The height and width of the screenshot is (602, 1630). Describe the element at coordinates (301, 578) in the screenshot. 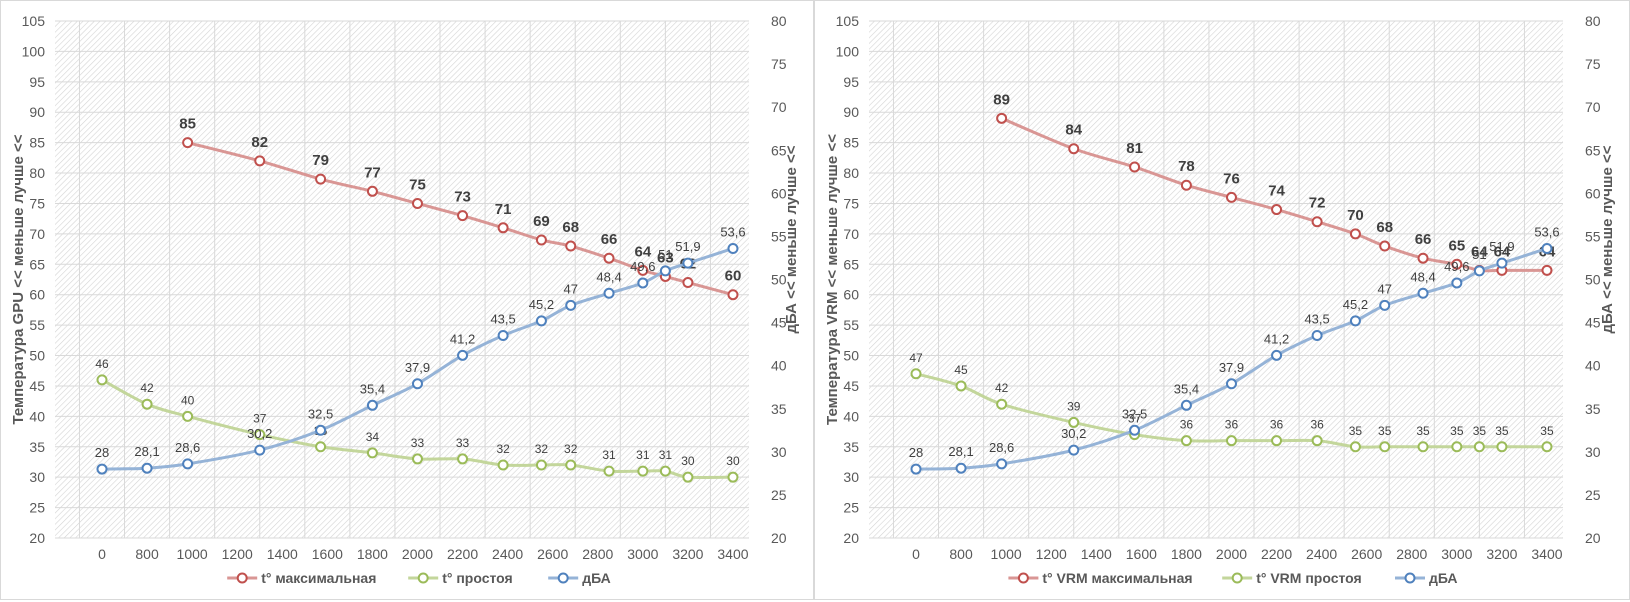

I see `legend-item: t° максимальная` at that location.